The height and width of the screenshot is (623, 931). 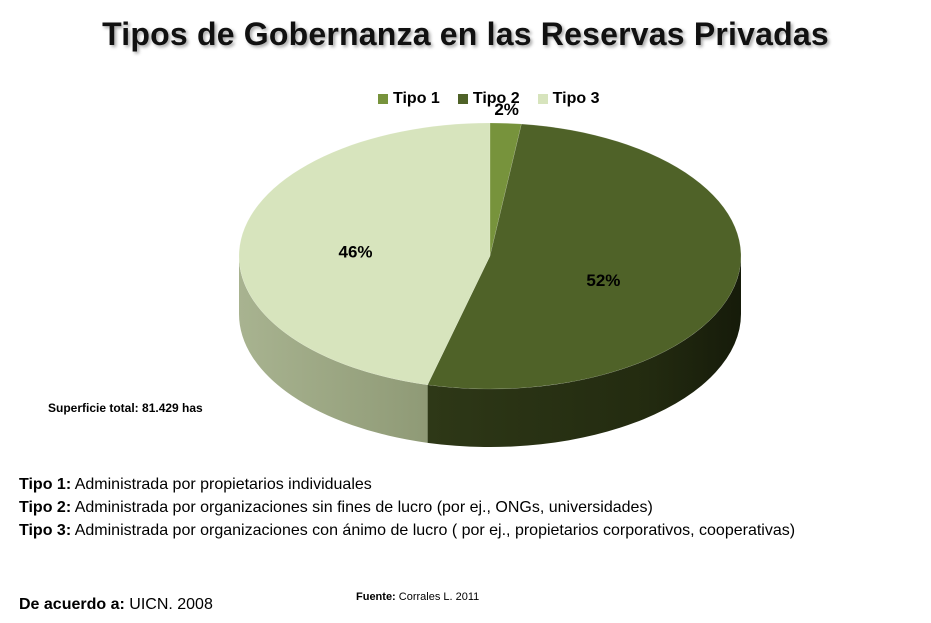 I want to click on legend-label-tipo-1: Tipo 1, so click(x=416, y=98).